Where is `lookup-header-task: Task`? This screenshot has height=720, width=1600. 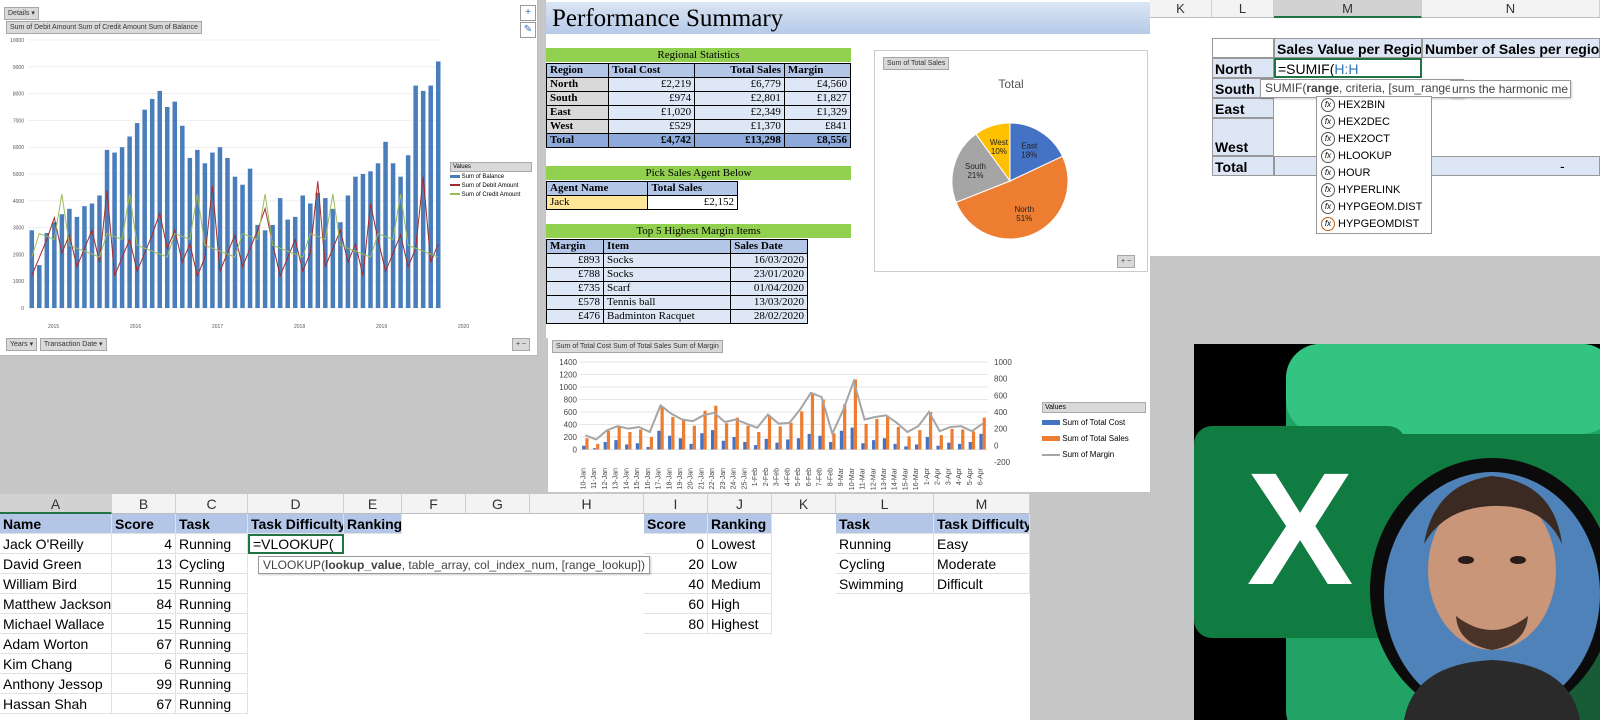
lookup-header-task: Task is located at coordinates (885, 524).